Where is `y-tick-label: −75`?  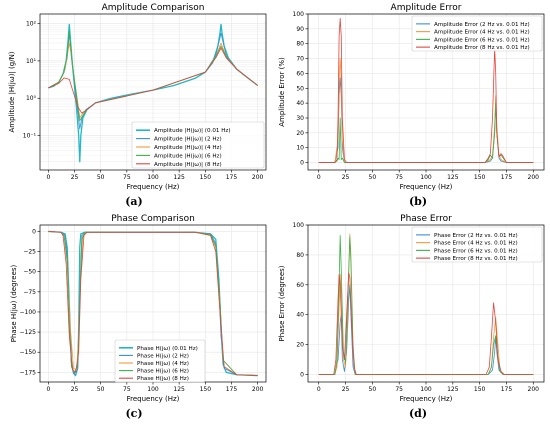
y-tick-label: −75 is located at coordinates (29, 292).